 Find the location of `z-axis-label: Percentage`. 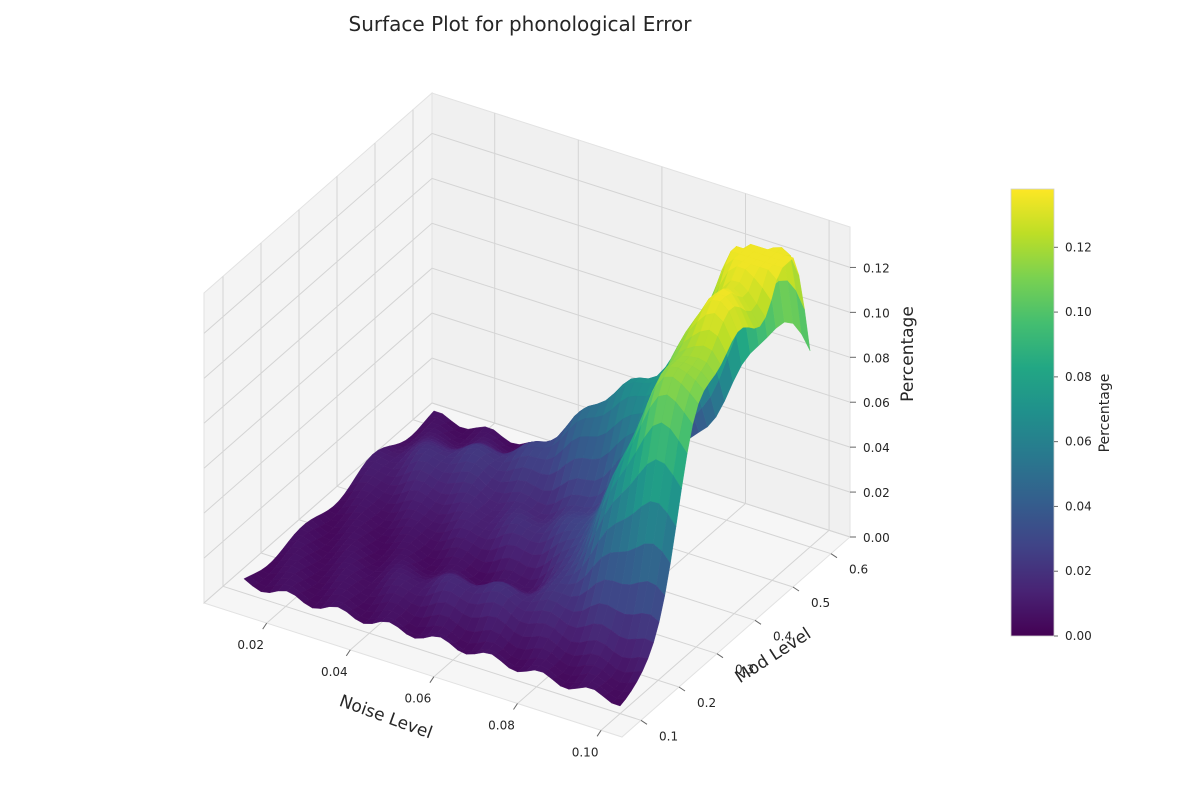

z-axis-label: Percentage is located at coordinates (908, 354).